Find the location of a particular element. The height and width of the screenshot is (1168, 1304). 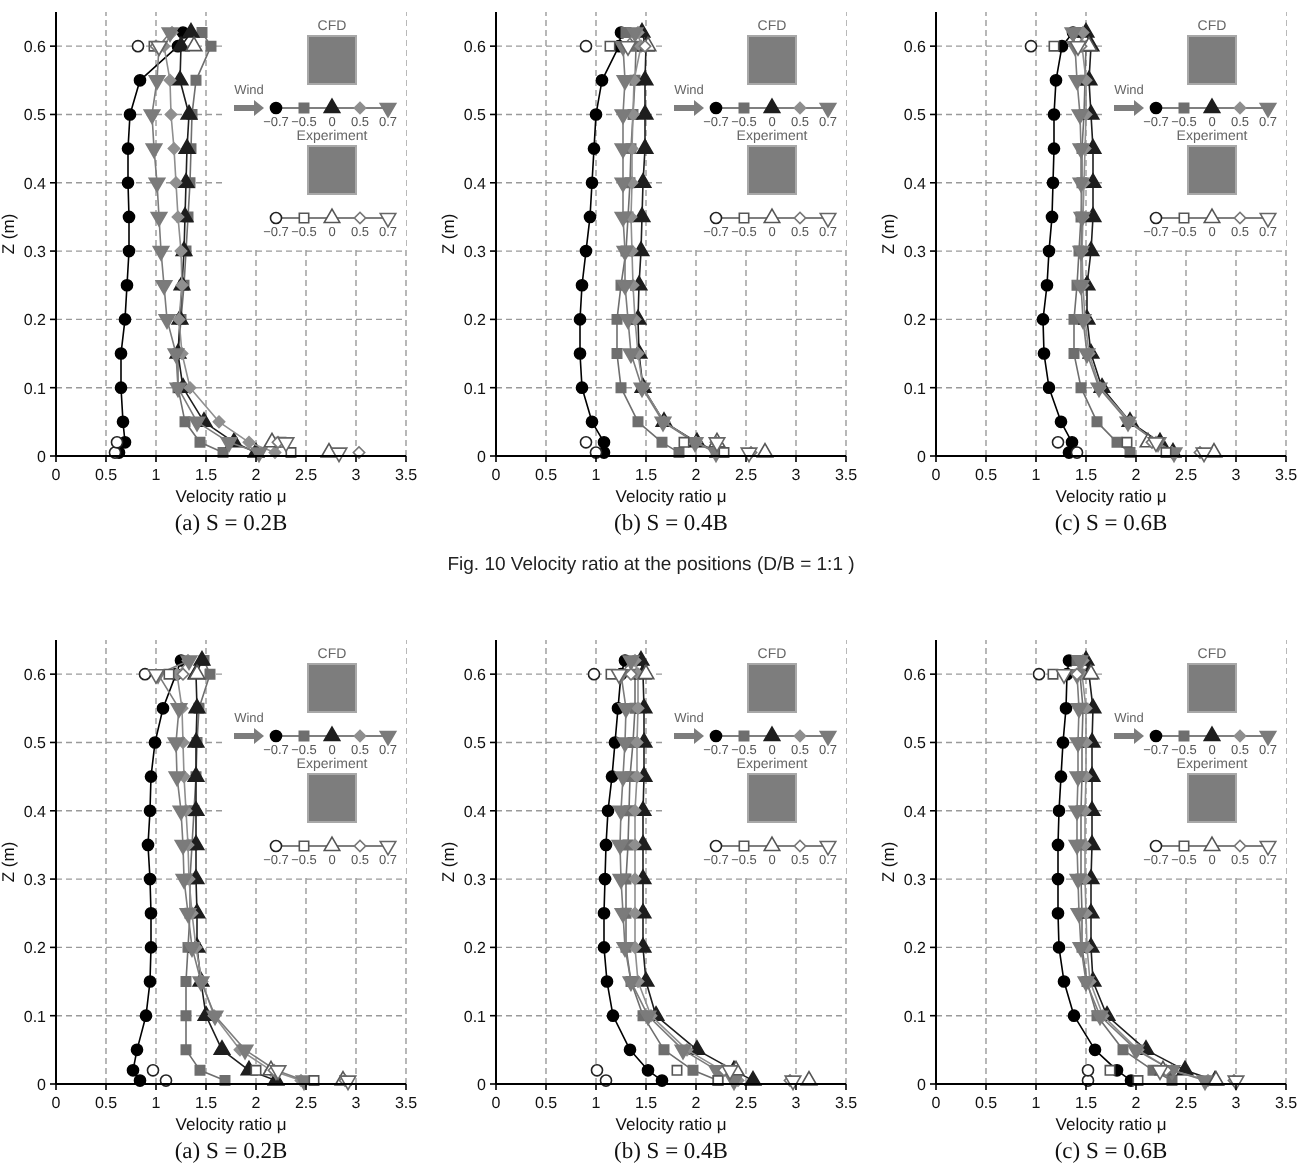

caption: Fig. 10 Velocity ratio at the positions (D/B = 1:1 ) is located at coordinates (651, 565).